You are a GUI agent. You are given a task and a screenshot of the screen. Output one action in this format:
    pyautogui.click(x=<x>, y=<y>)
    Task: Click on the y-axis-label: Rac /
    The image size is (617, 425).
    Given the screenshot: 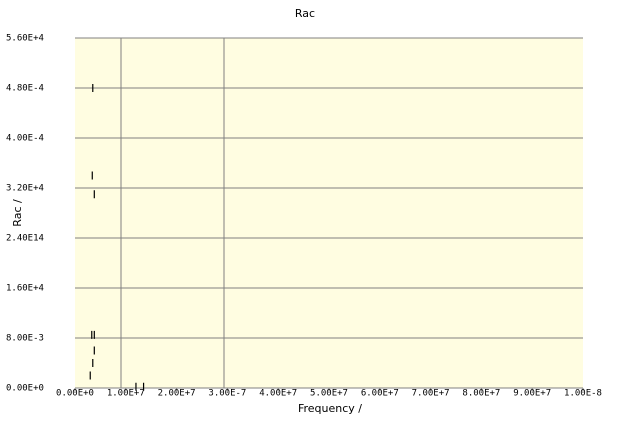 What is the action you would take?
    pyautogui.click(x=17, y=213)
    